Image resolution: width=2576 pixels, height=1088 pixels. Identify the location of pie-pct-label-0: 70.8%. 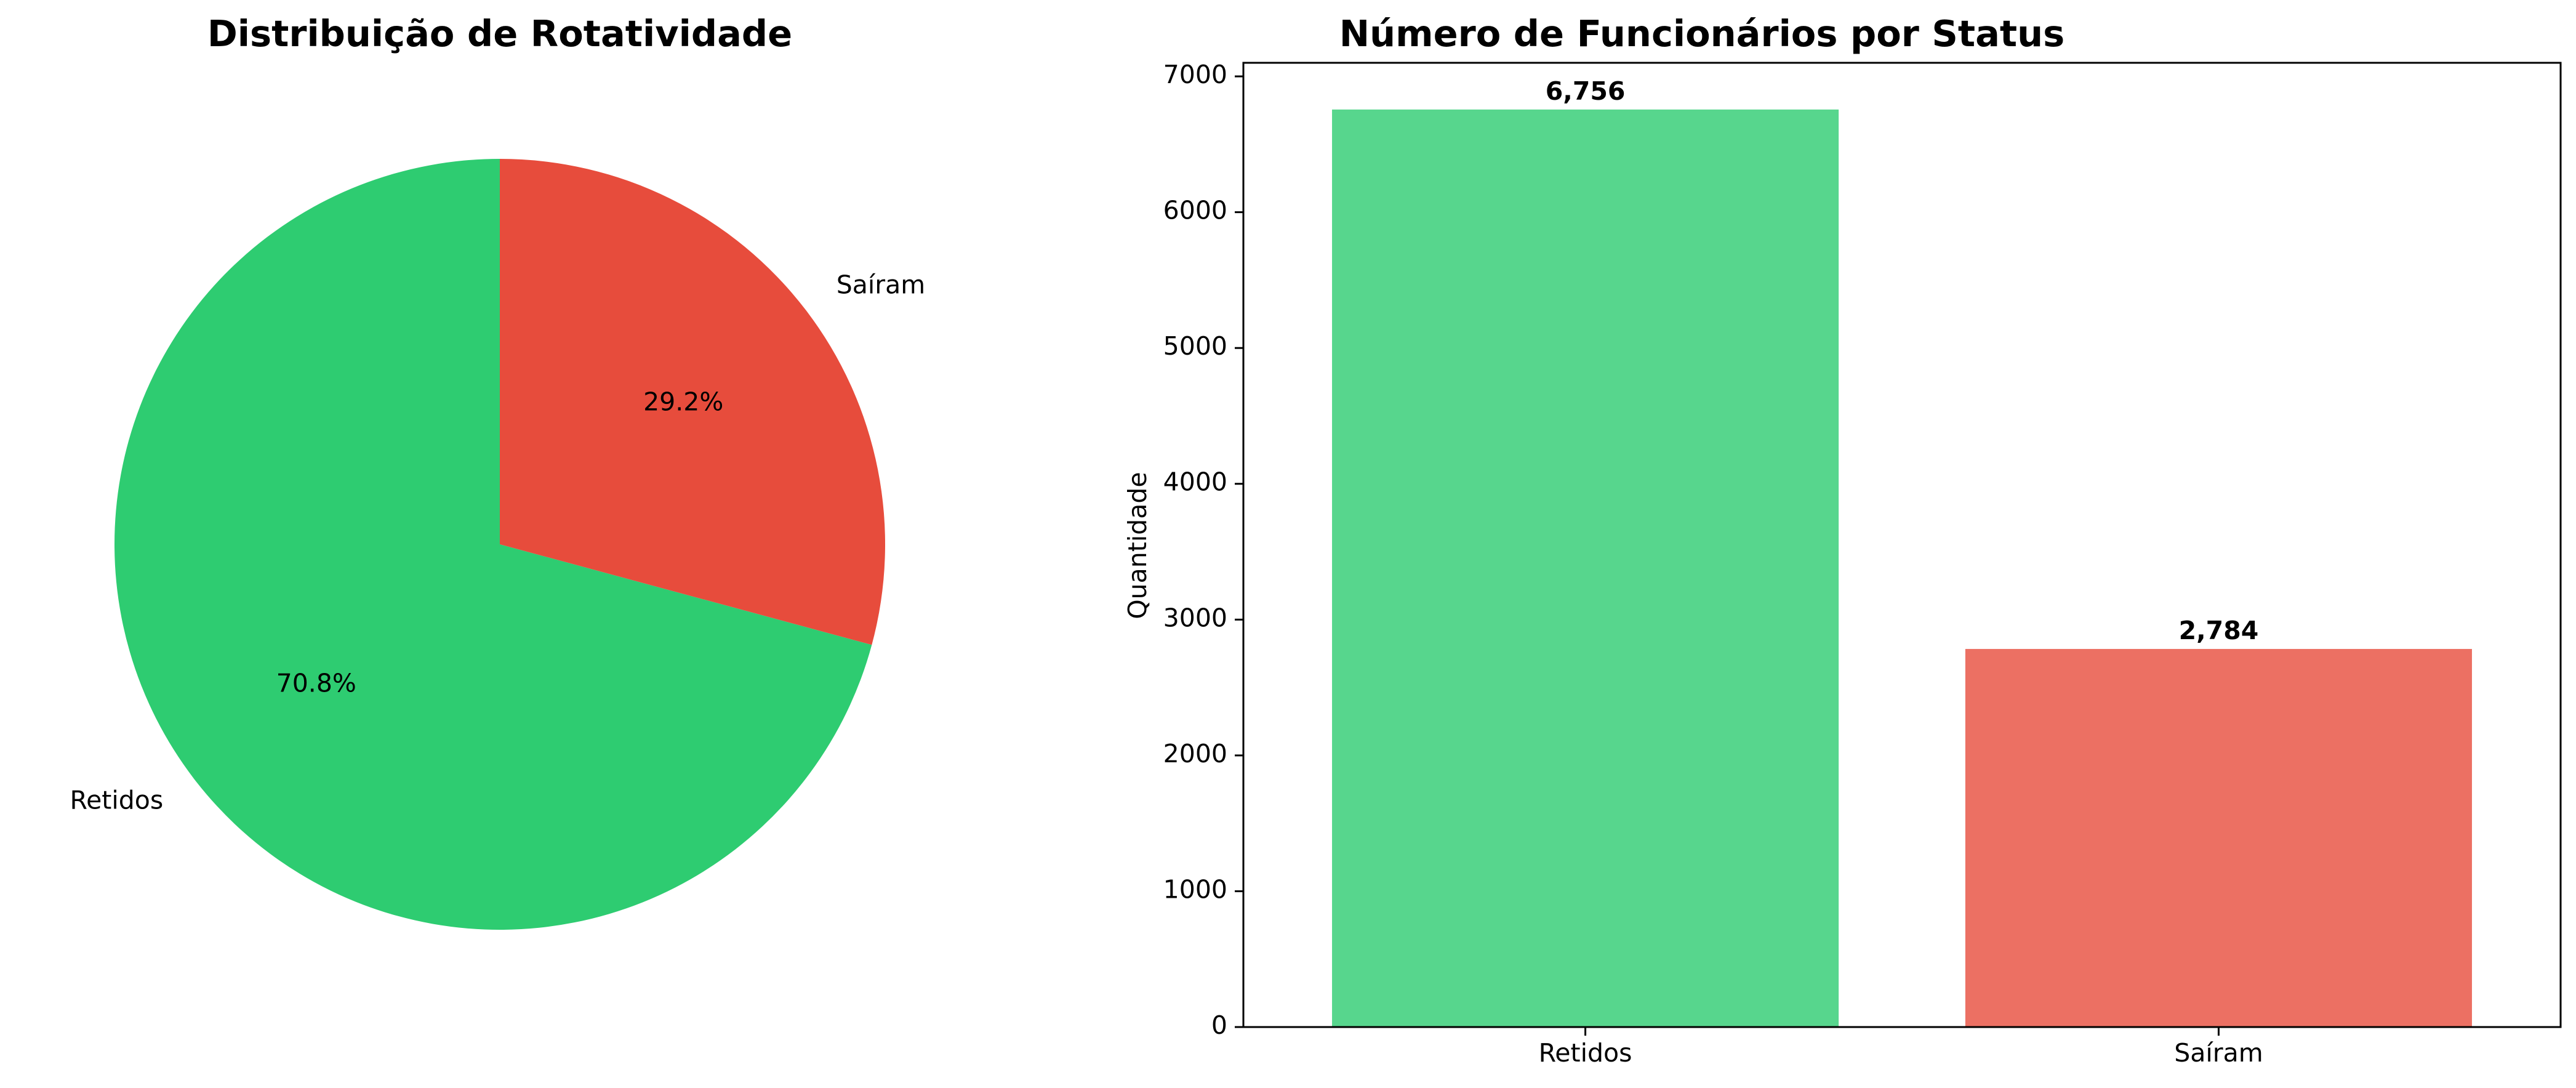
(316, 683).